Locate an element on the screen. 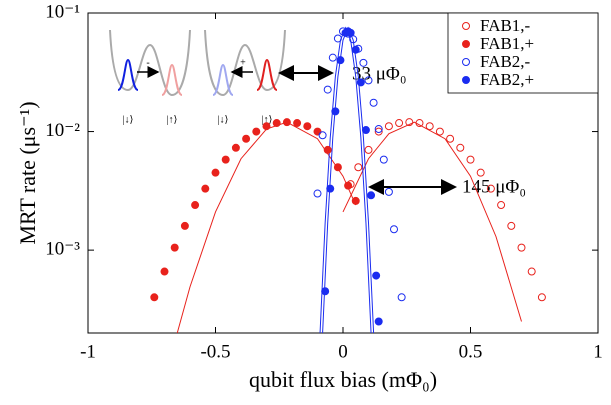  legend-label: FAB2,- is located at coordinates (505, 61).